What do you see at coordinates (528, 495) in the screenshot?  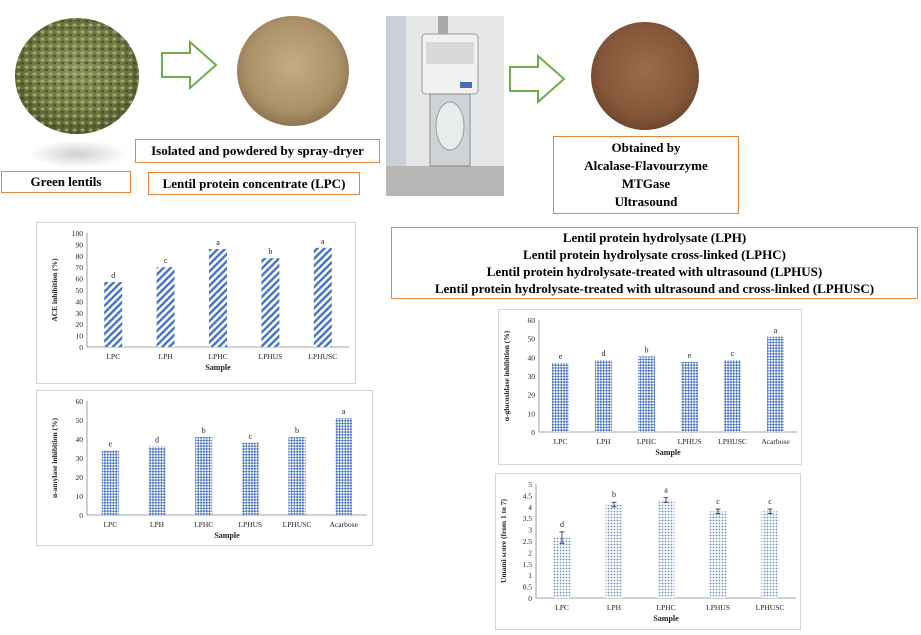 I see `y-tick-label: 4.5` at bounding box center [528, 495].